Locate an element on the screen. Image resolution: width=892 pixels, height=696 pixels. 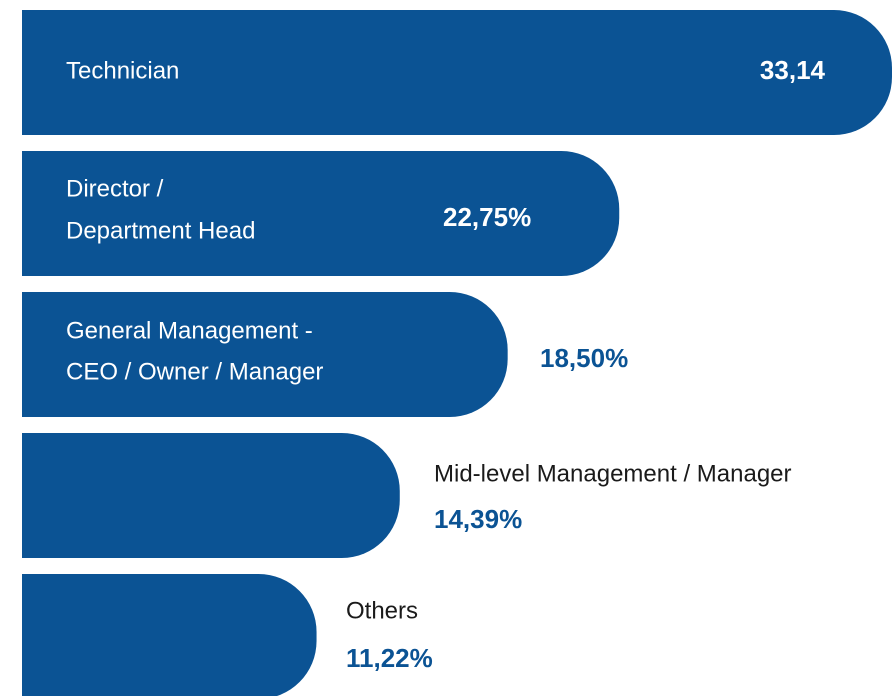
value-label: 33,14 is located at coordinates (793, 70).